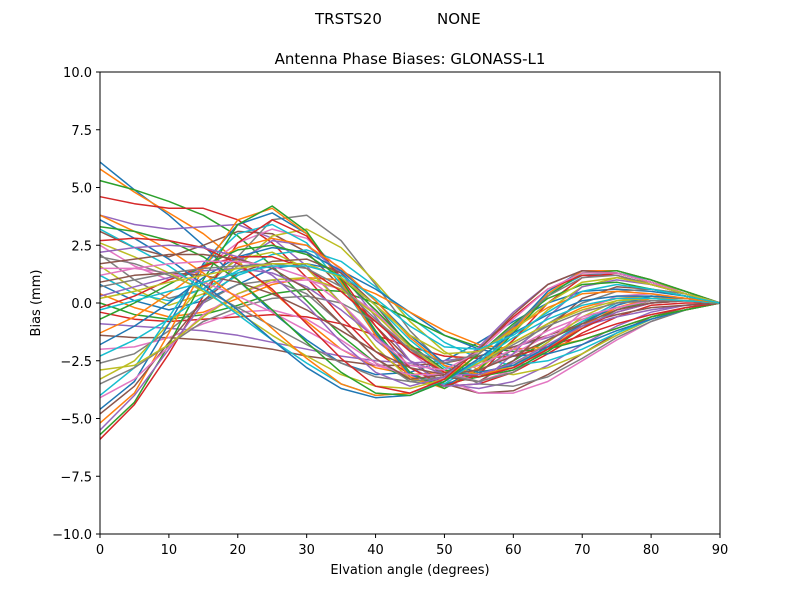 Image resolution: width=800 pixels, height=600 pixels. I want to click on y-tick-label: 5.0, so click(81, 189).